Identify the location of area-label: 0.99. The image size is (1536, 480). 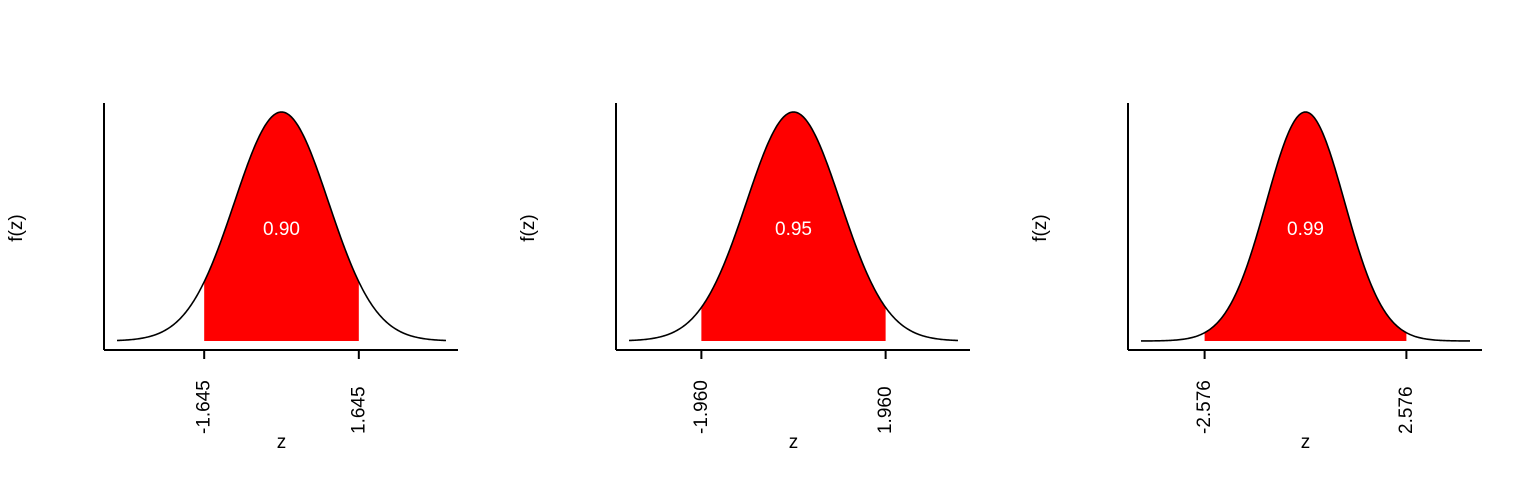
(1305, 229).